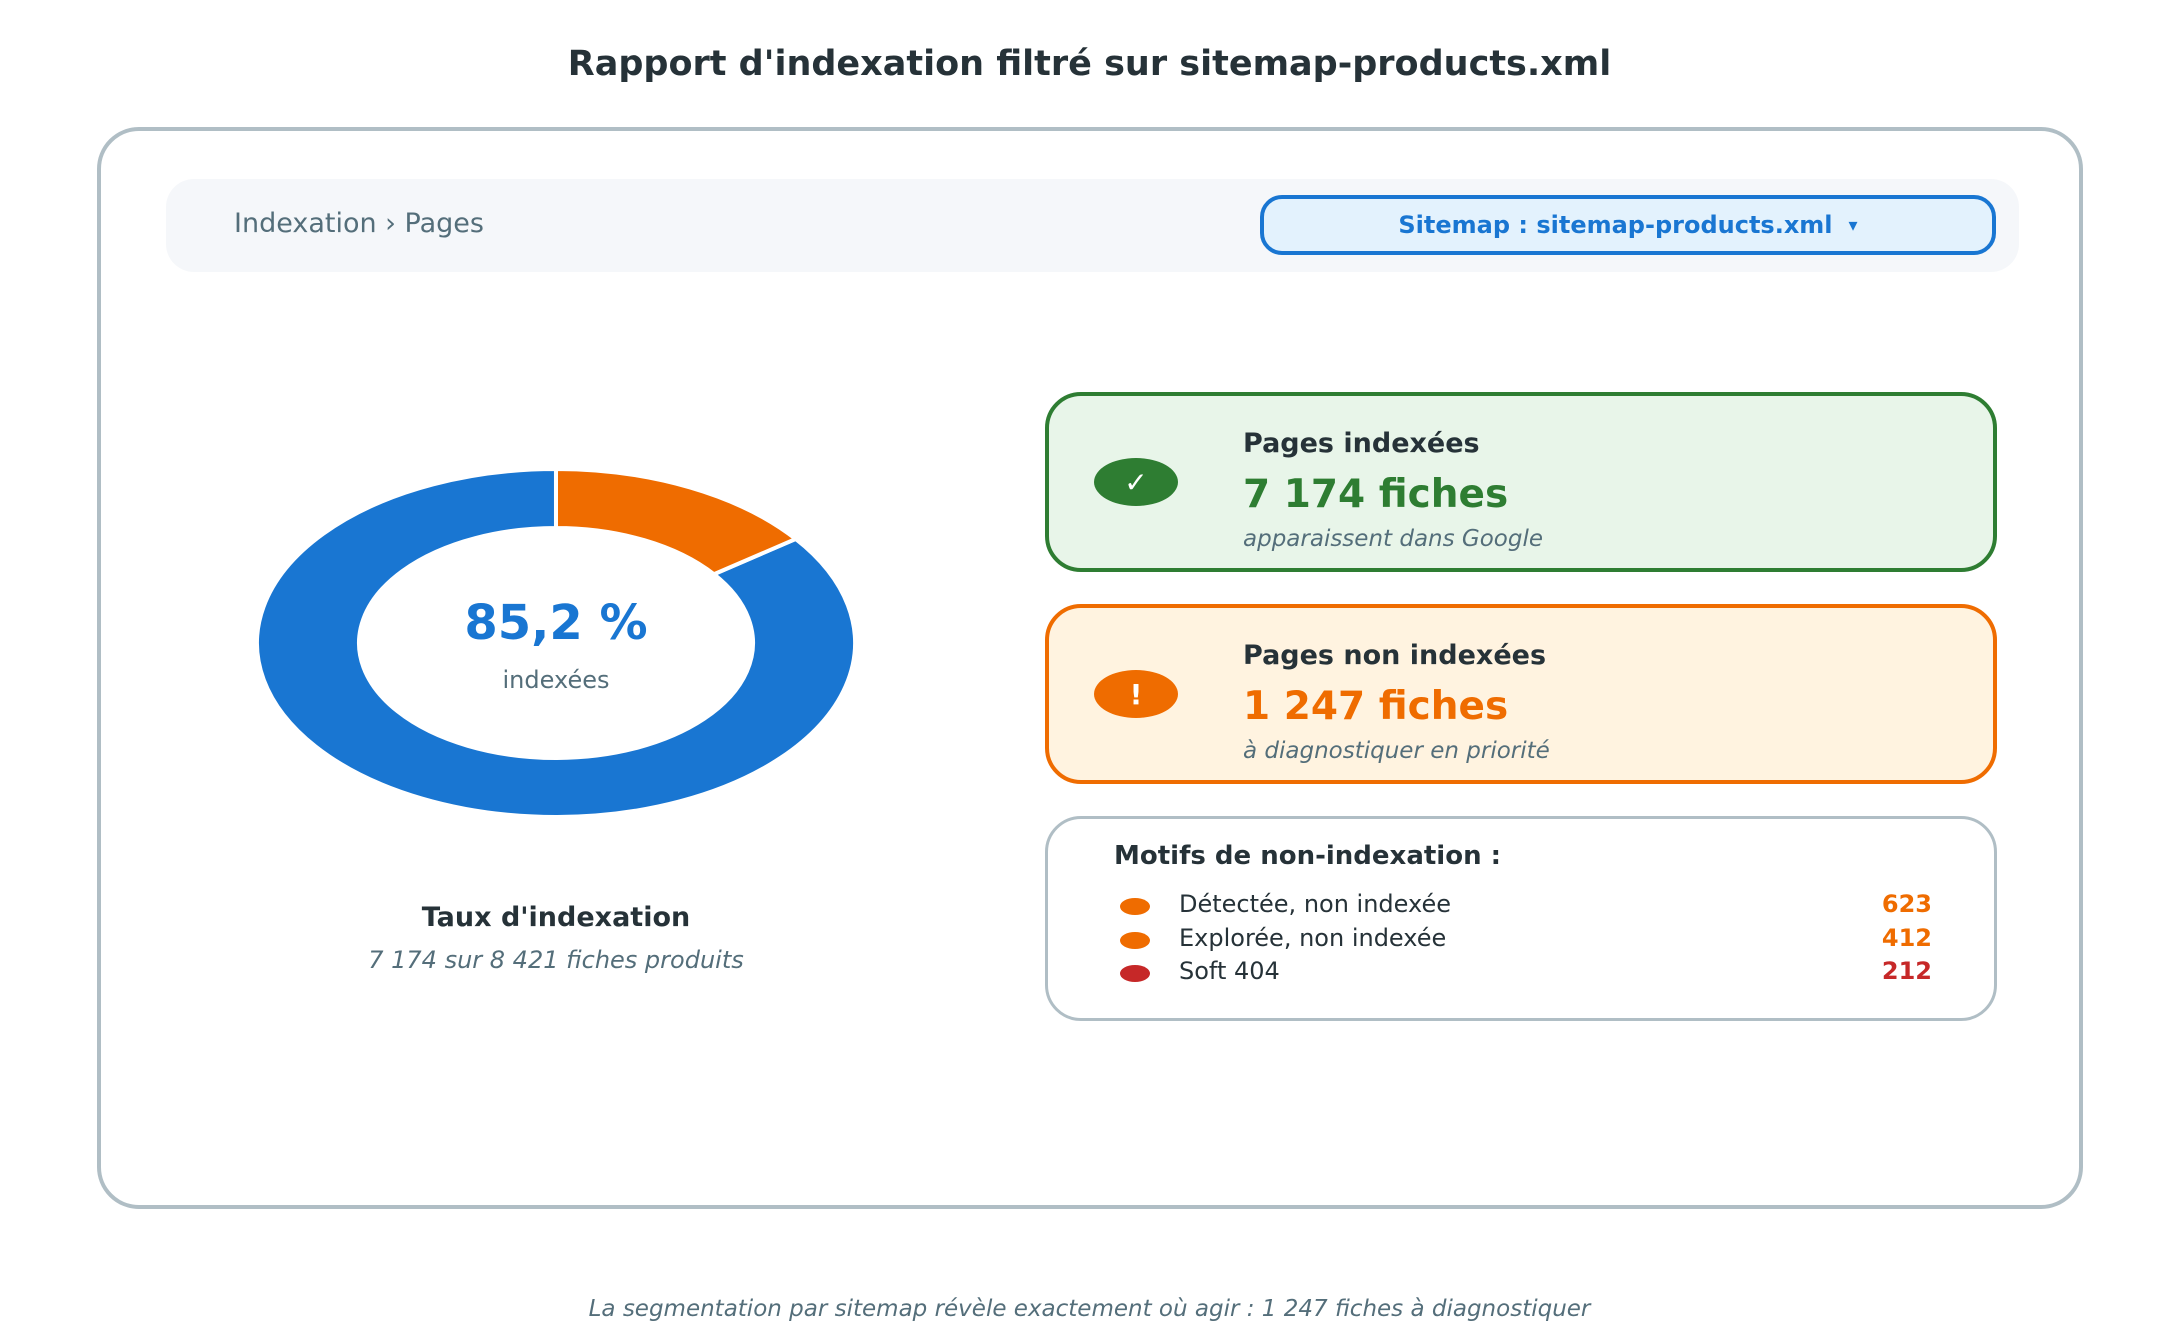  I want to click on reason-row-soft-404: Soft 404 212, so click(1524, 972).